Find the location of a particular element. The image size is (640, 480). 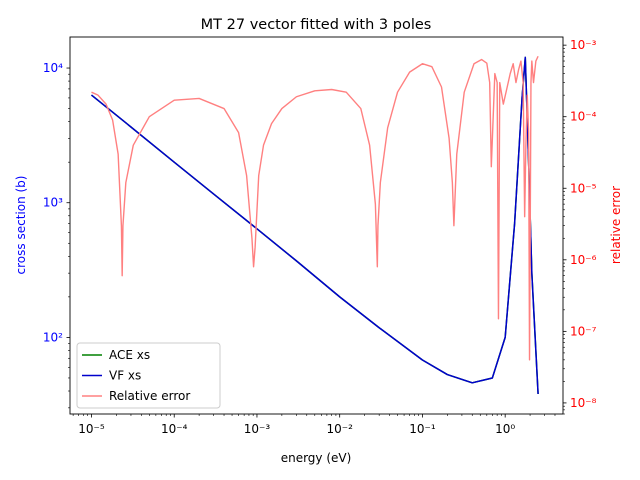

y2-tick-label: 10⁻⁶ is located at coordinates (583, 260).